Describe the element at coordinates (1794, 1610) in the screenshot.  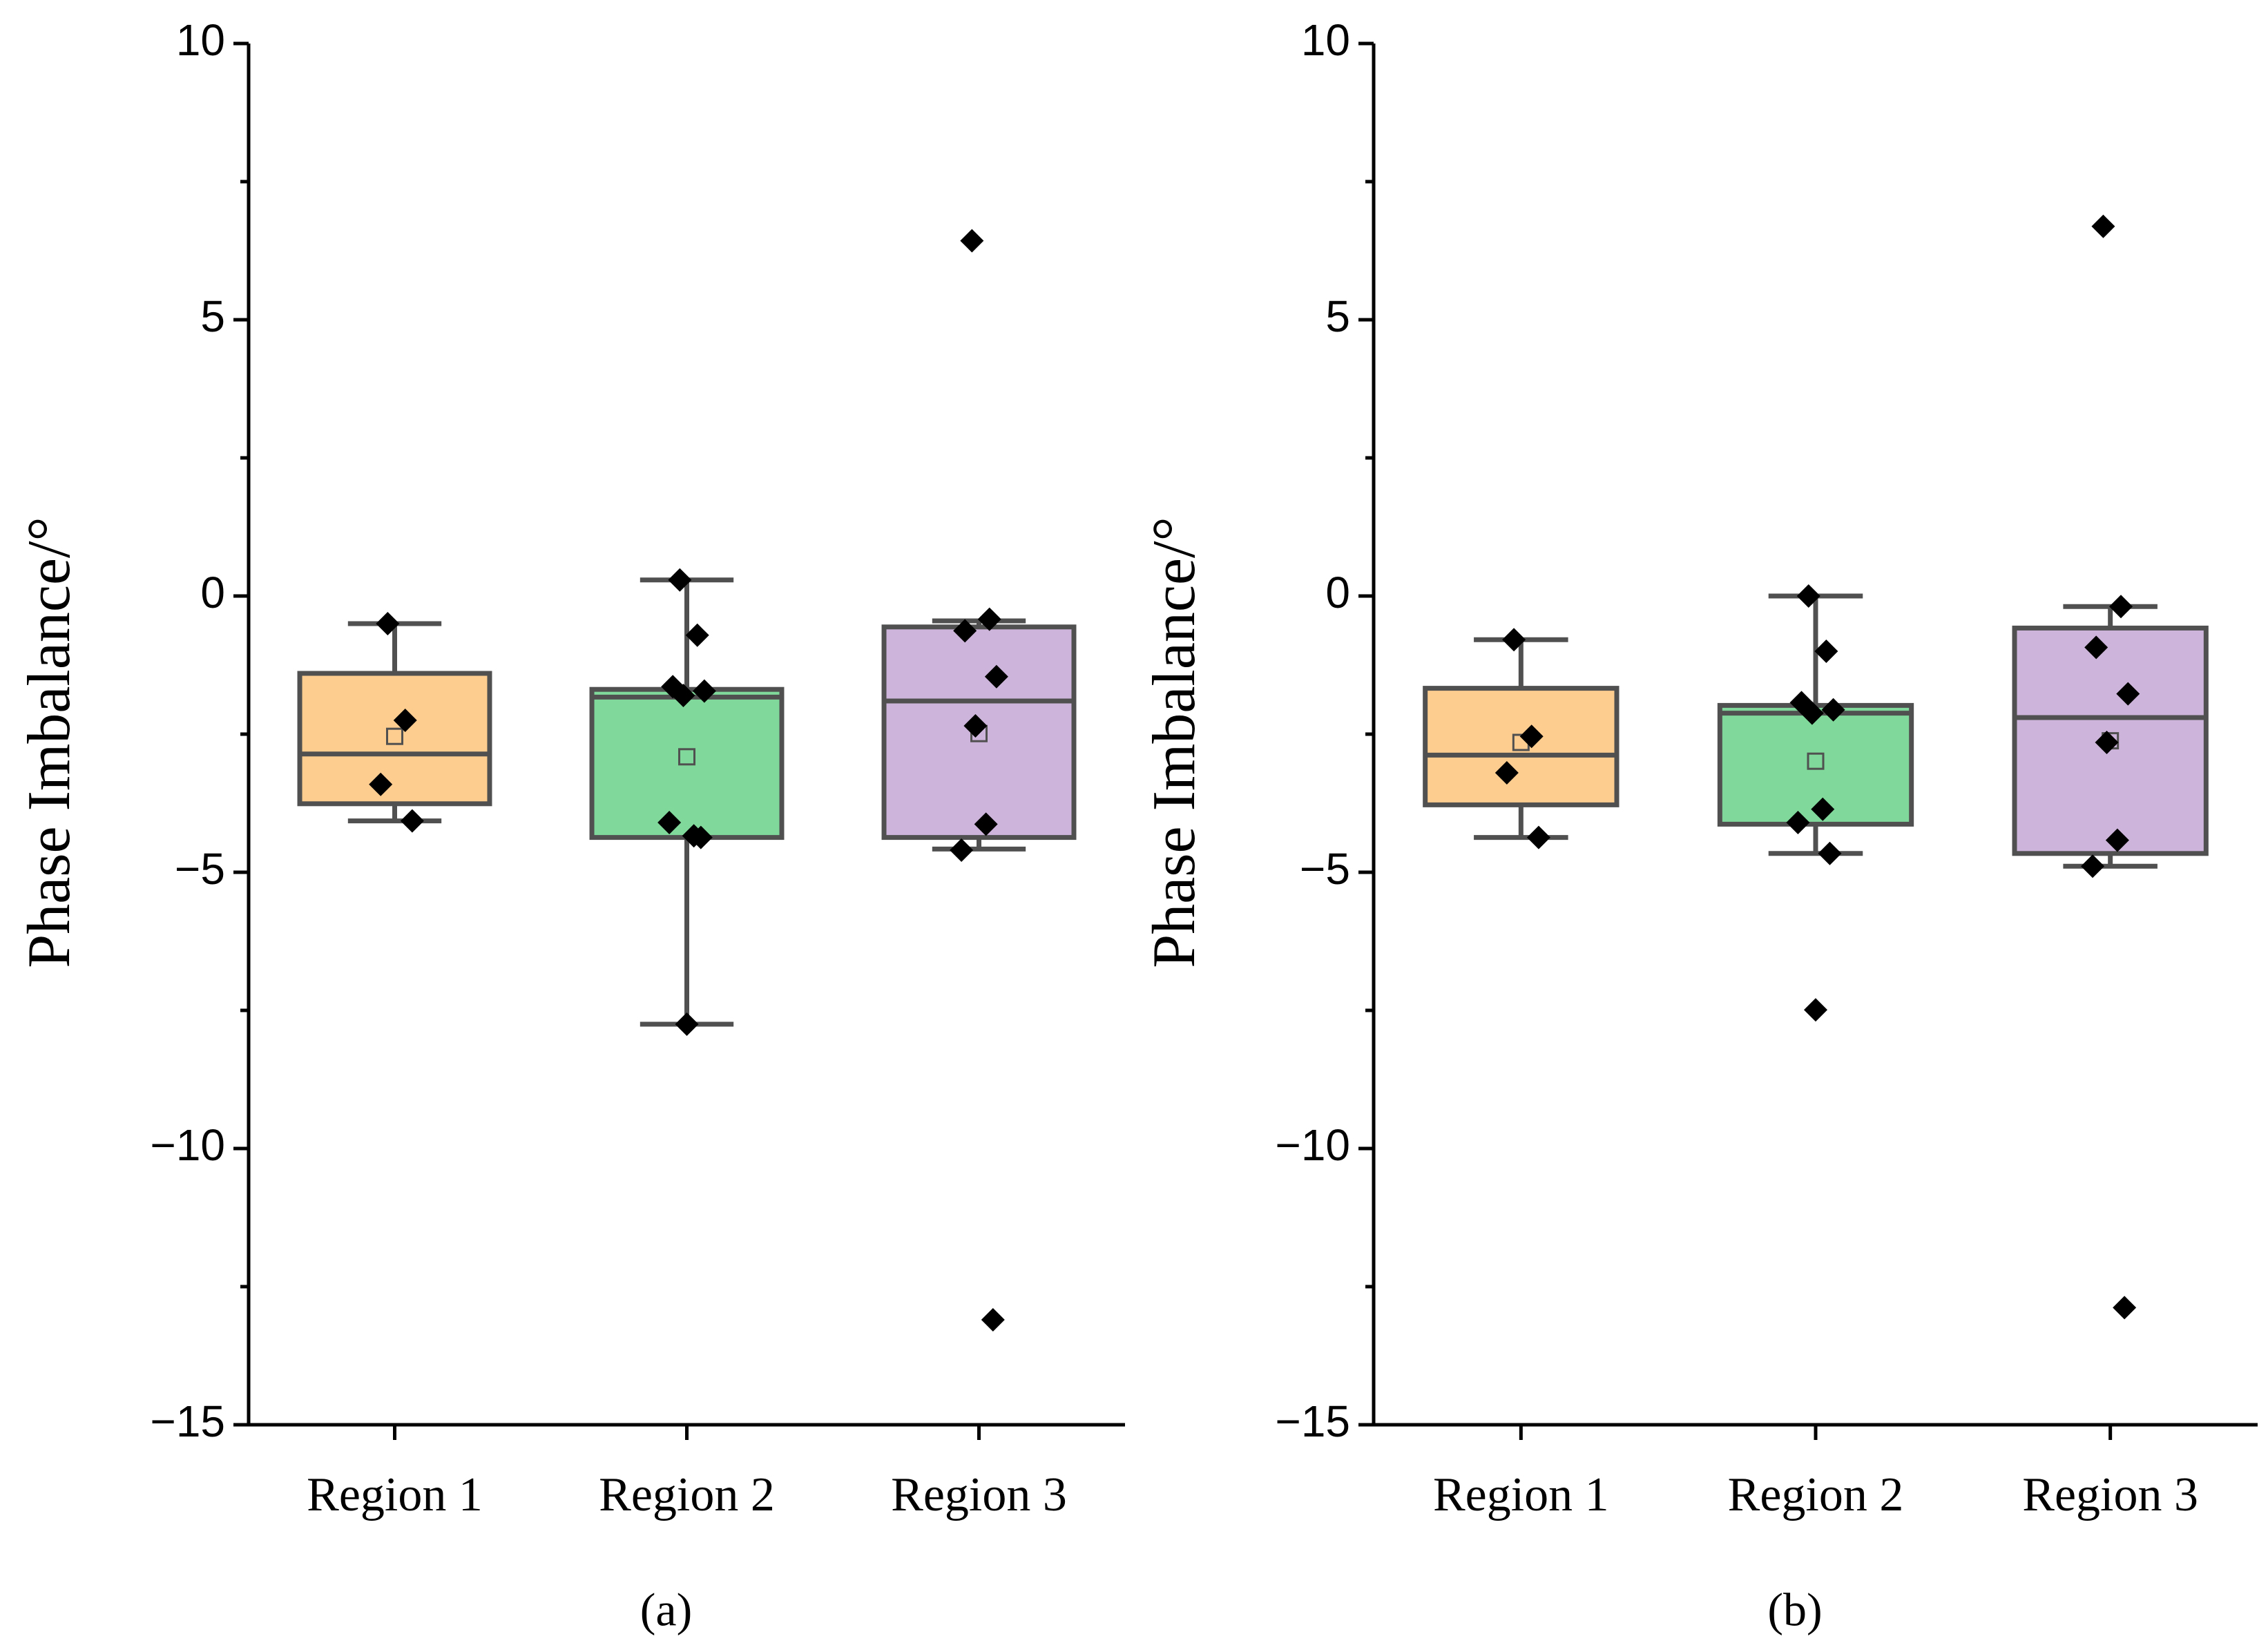
I see `panel-label: (b)` at that location.